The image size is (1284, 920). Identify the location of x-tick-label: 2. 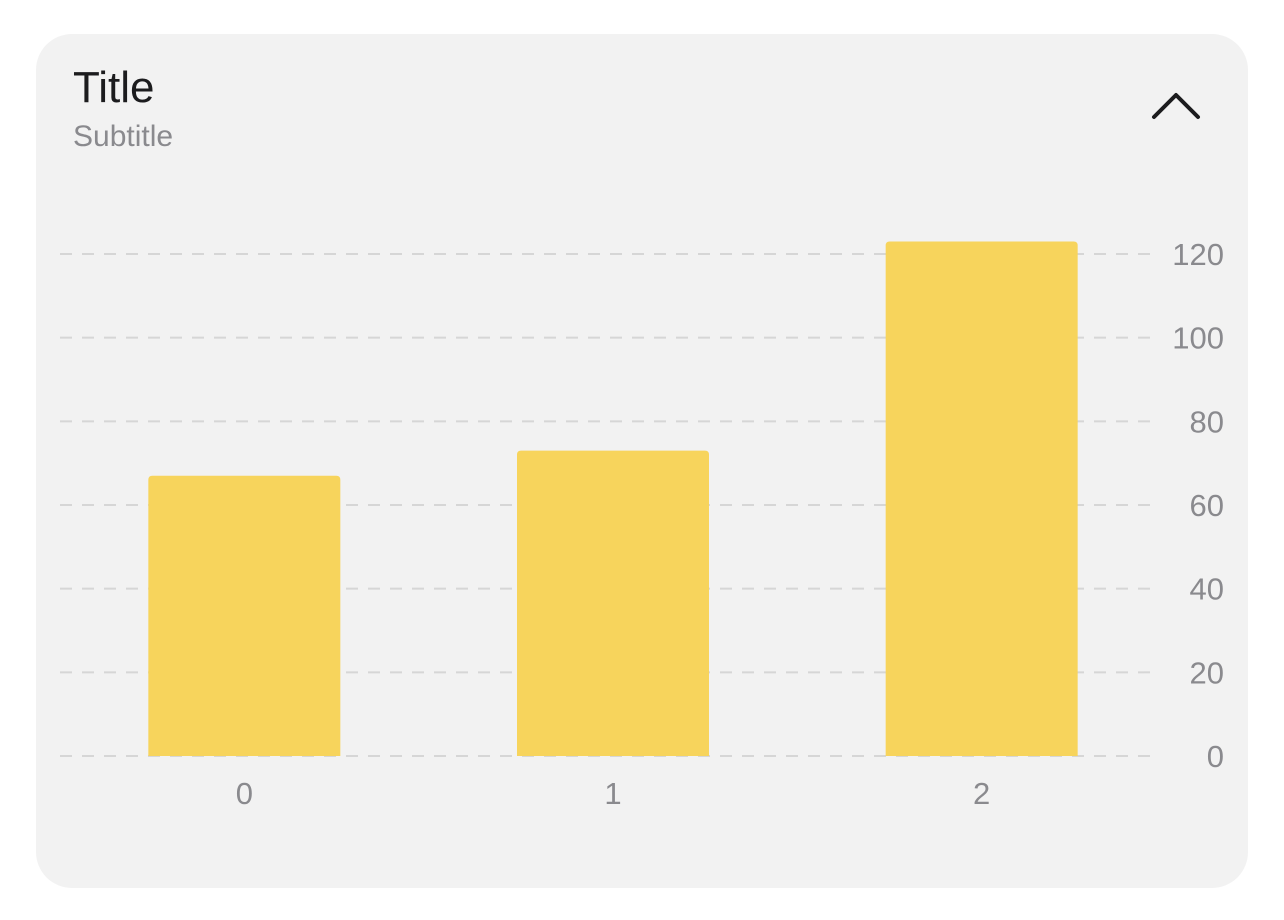
(981, 793).